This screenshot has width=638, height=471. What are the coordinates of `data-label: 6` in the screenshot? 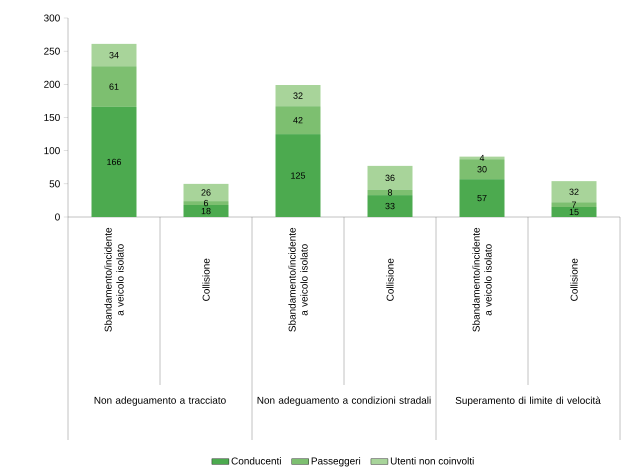 It's located at (206, 203).